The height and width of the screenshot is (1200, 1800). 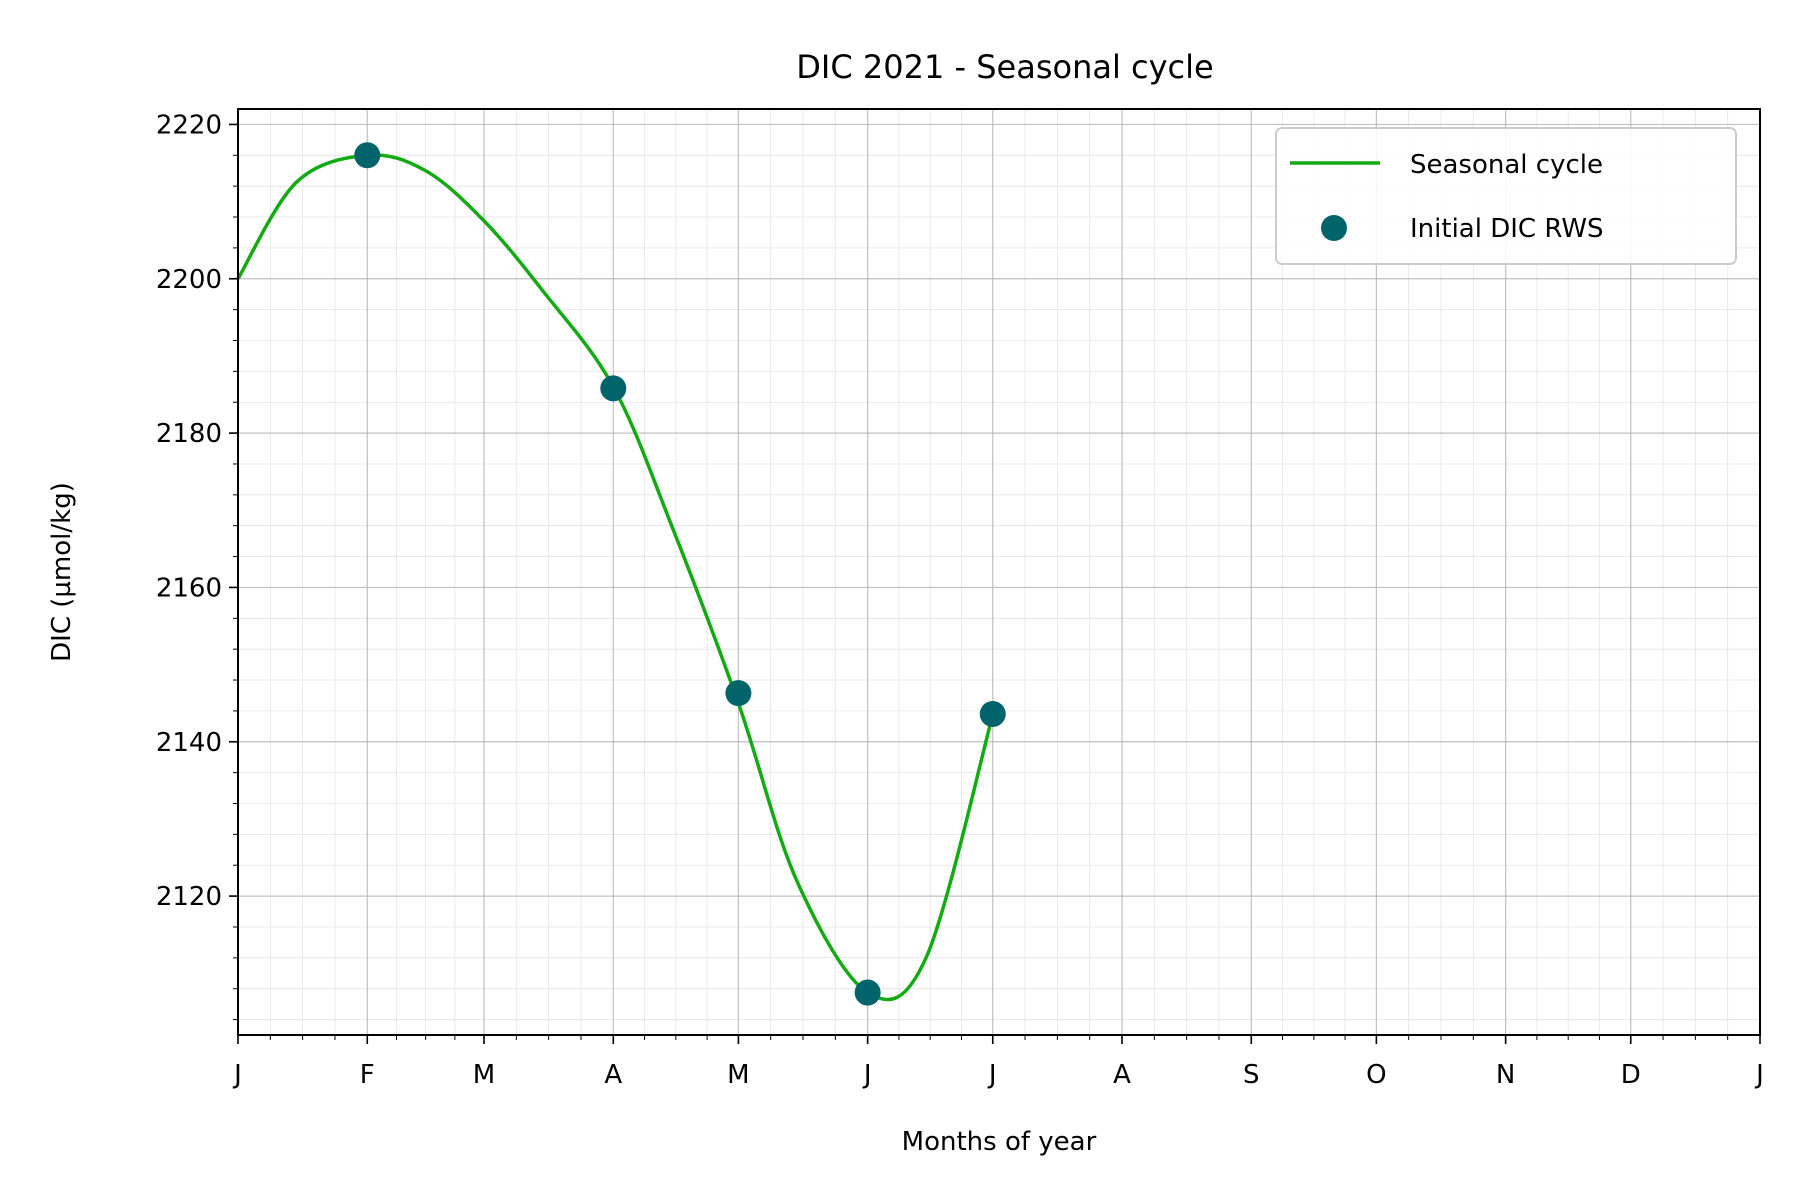 I want to click on legend-label-initial: Initial DIC RWS, so click(x=1507, y=229).